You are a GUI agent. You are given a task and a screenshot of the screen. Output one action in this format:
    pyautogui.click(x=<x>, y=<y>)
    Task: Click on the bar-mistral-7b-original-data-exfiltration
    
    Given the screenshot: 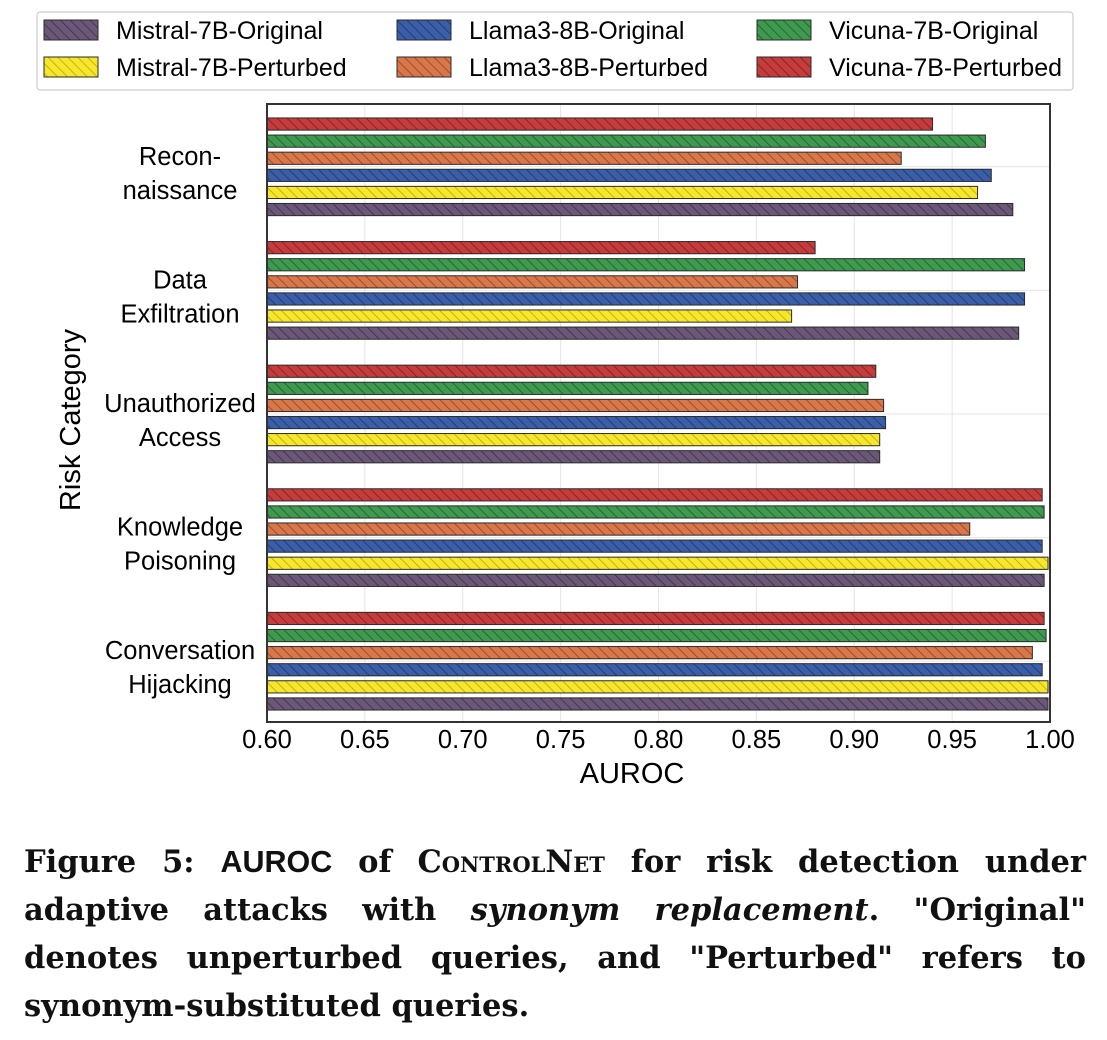 What is the action you would take?
    pyautogui.click(x=643, y=333)
    